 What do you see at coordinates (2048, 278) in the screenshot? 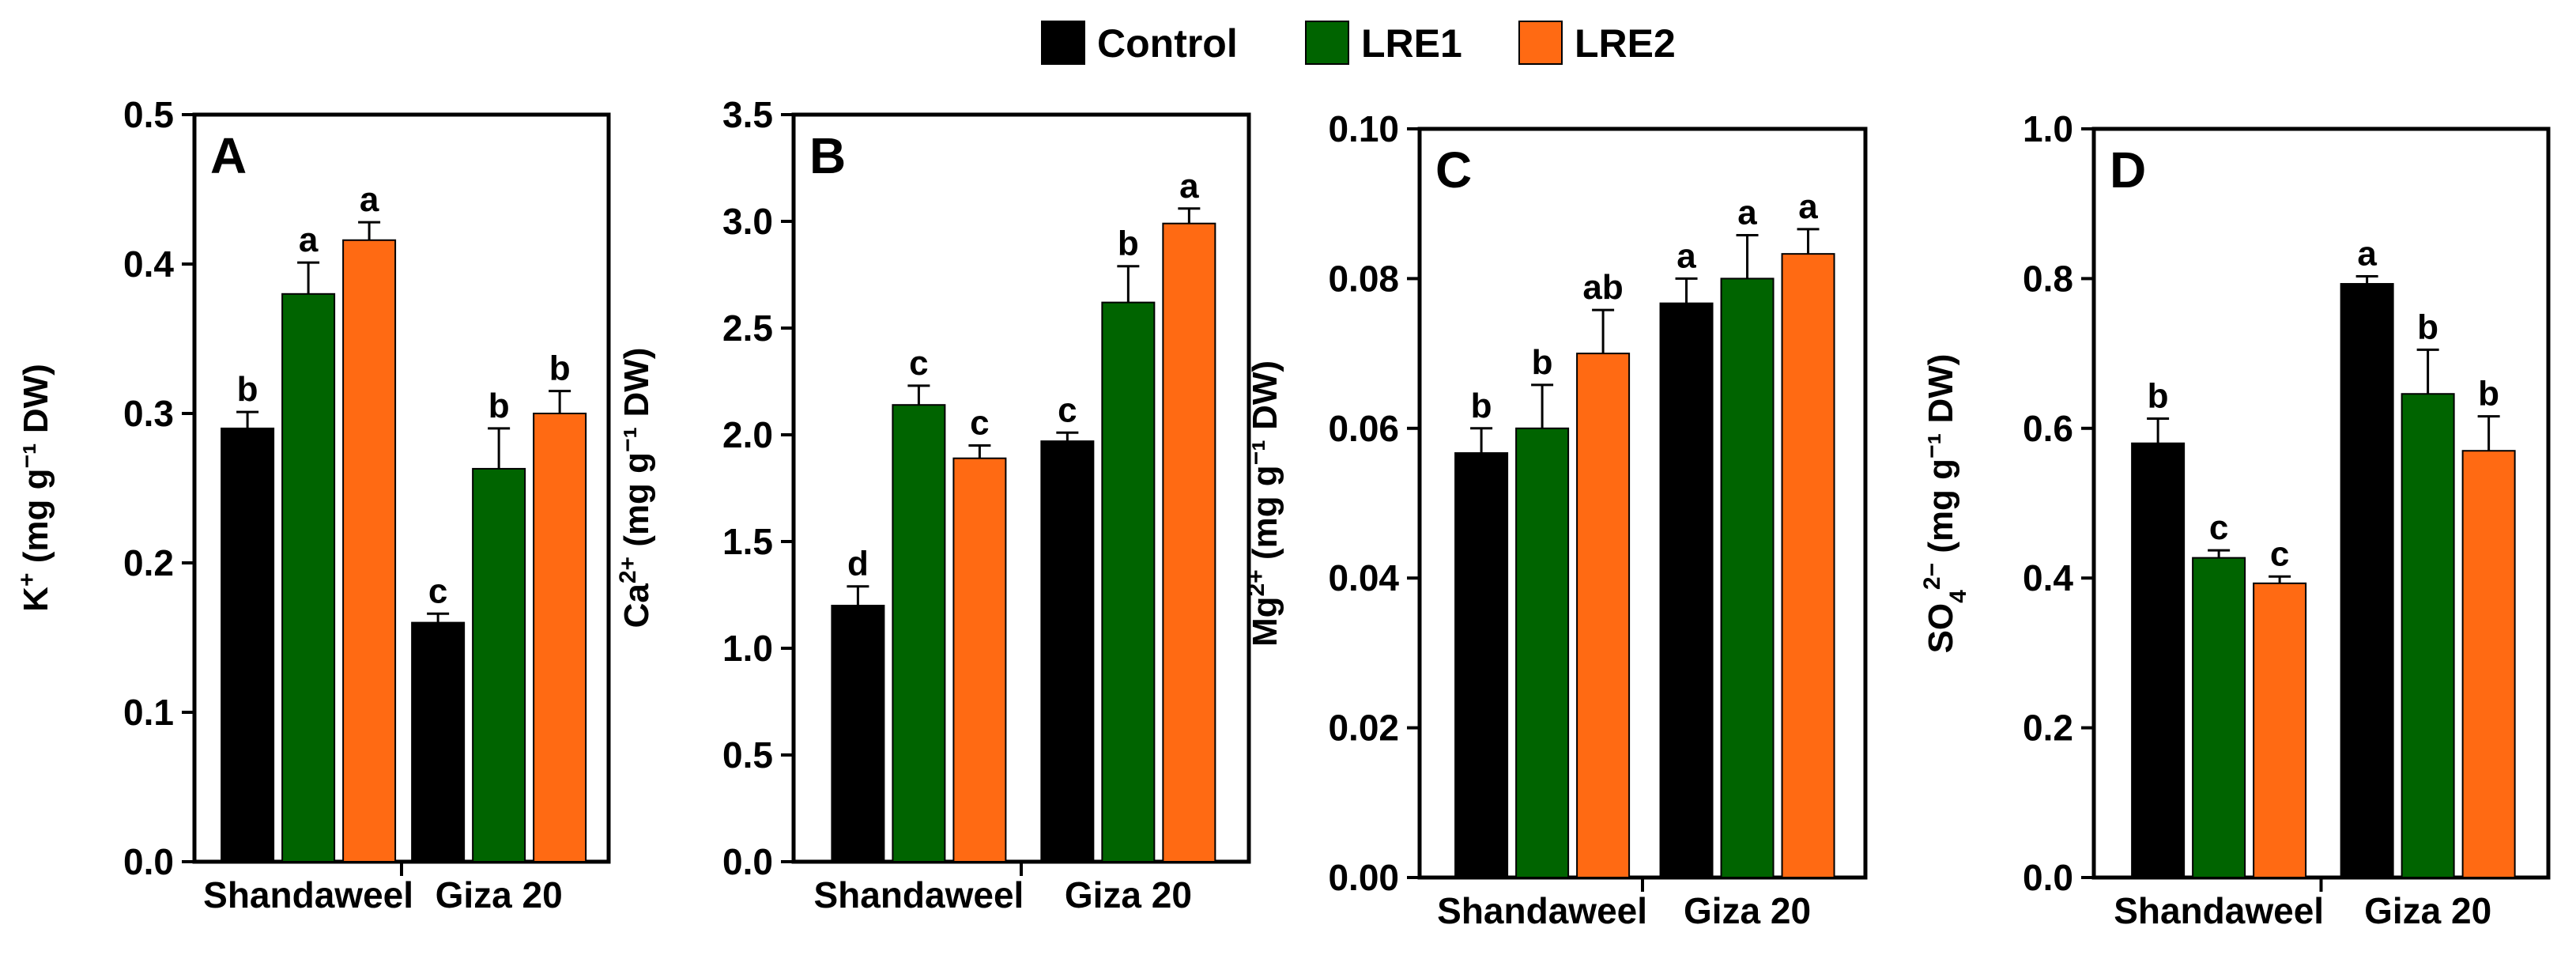
I see `y-tick-label: 0.8` at bounding box center [2048, 278].